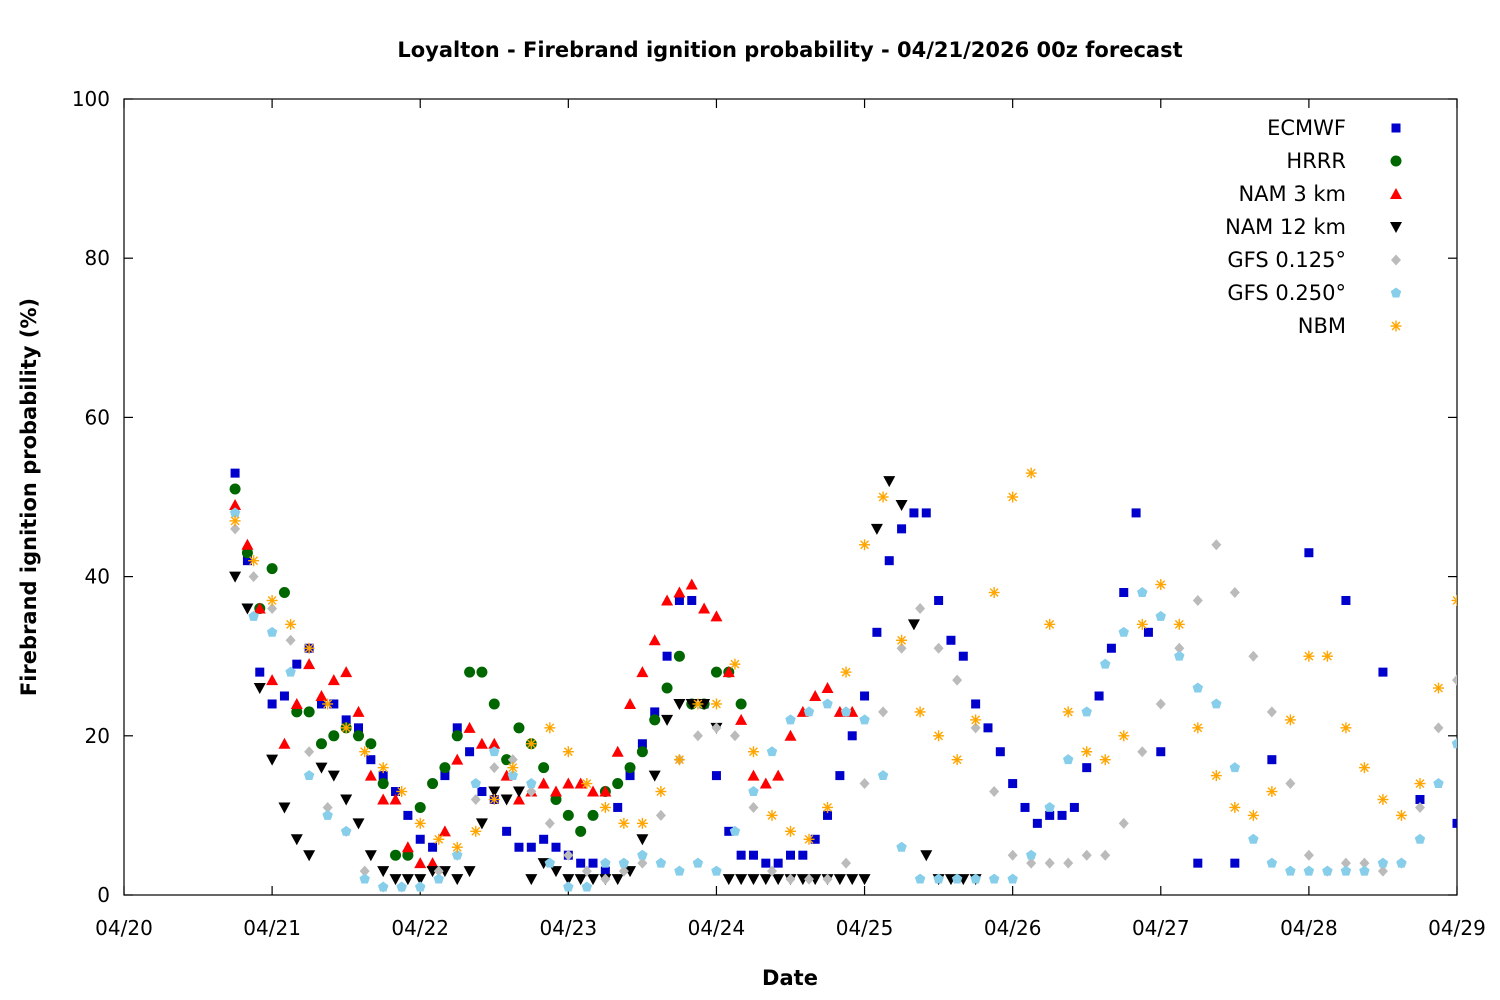  Describe the element at coordinates (272, 928) in the screenshot. I see `x-tick-label: 04/21` at that location.